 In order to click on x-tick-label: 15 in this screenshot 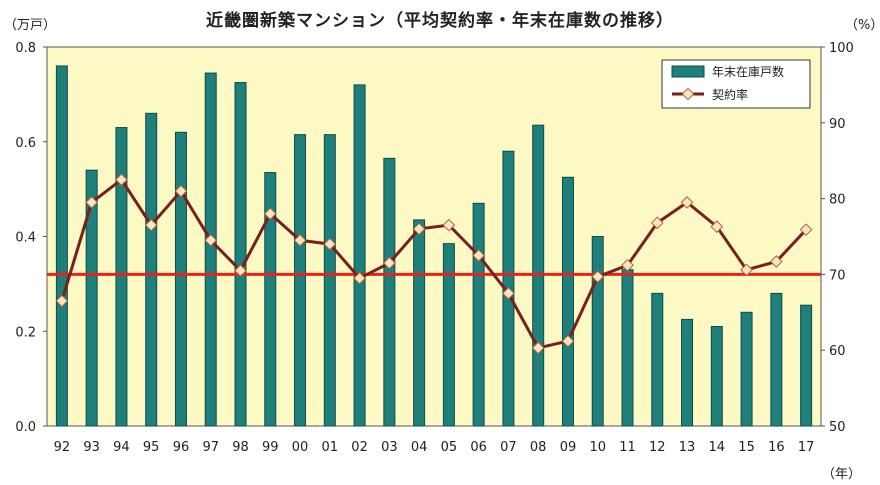, I will do `click(746, 447)`.